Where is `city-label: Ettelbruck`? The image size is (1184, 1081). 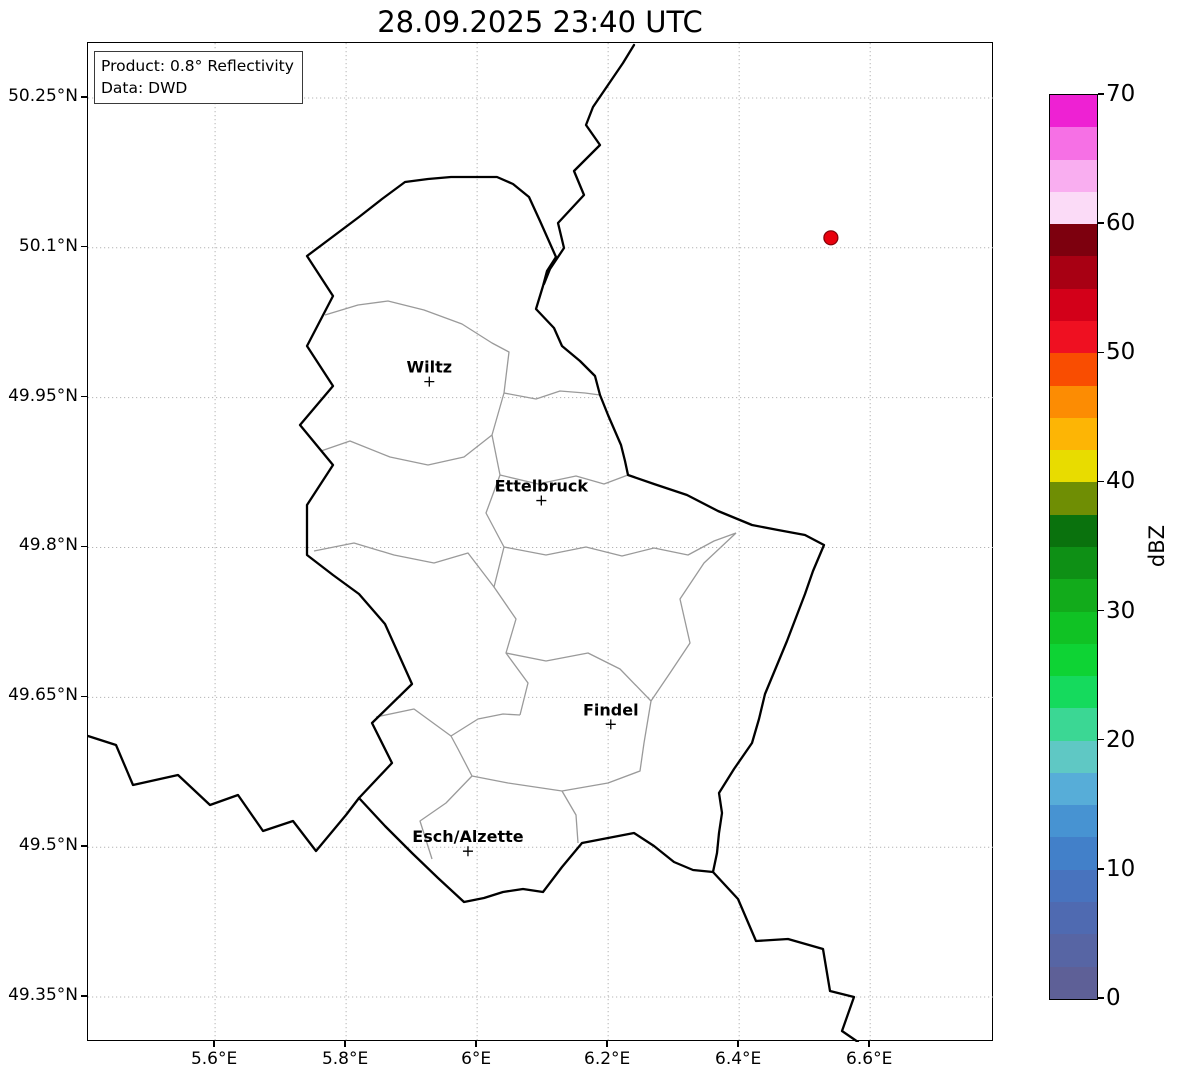 city-label: Ettelbruck is located at coordinates (542, 486).